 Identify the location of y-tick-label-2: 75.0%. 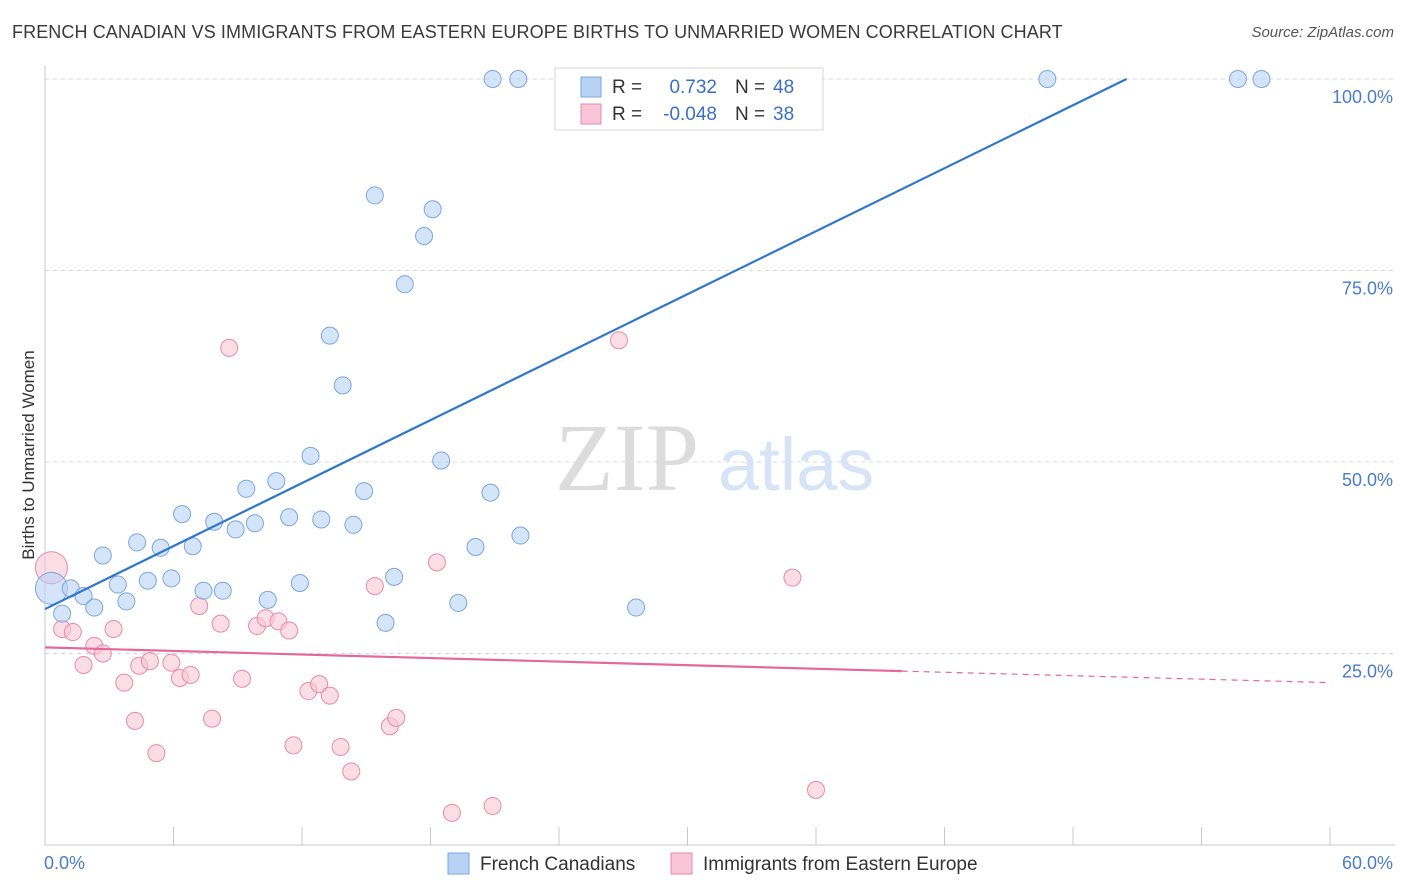
(1367, 289).